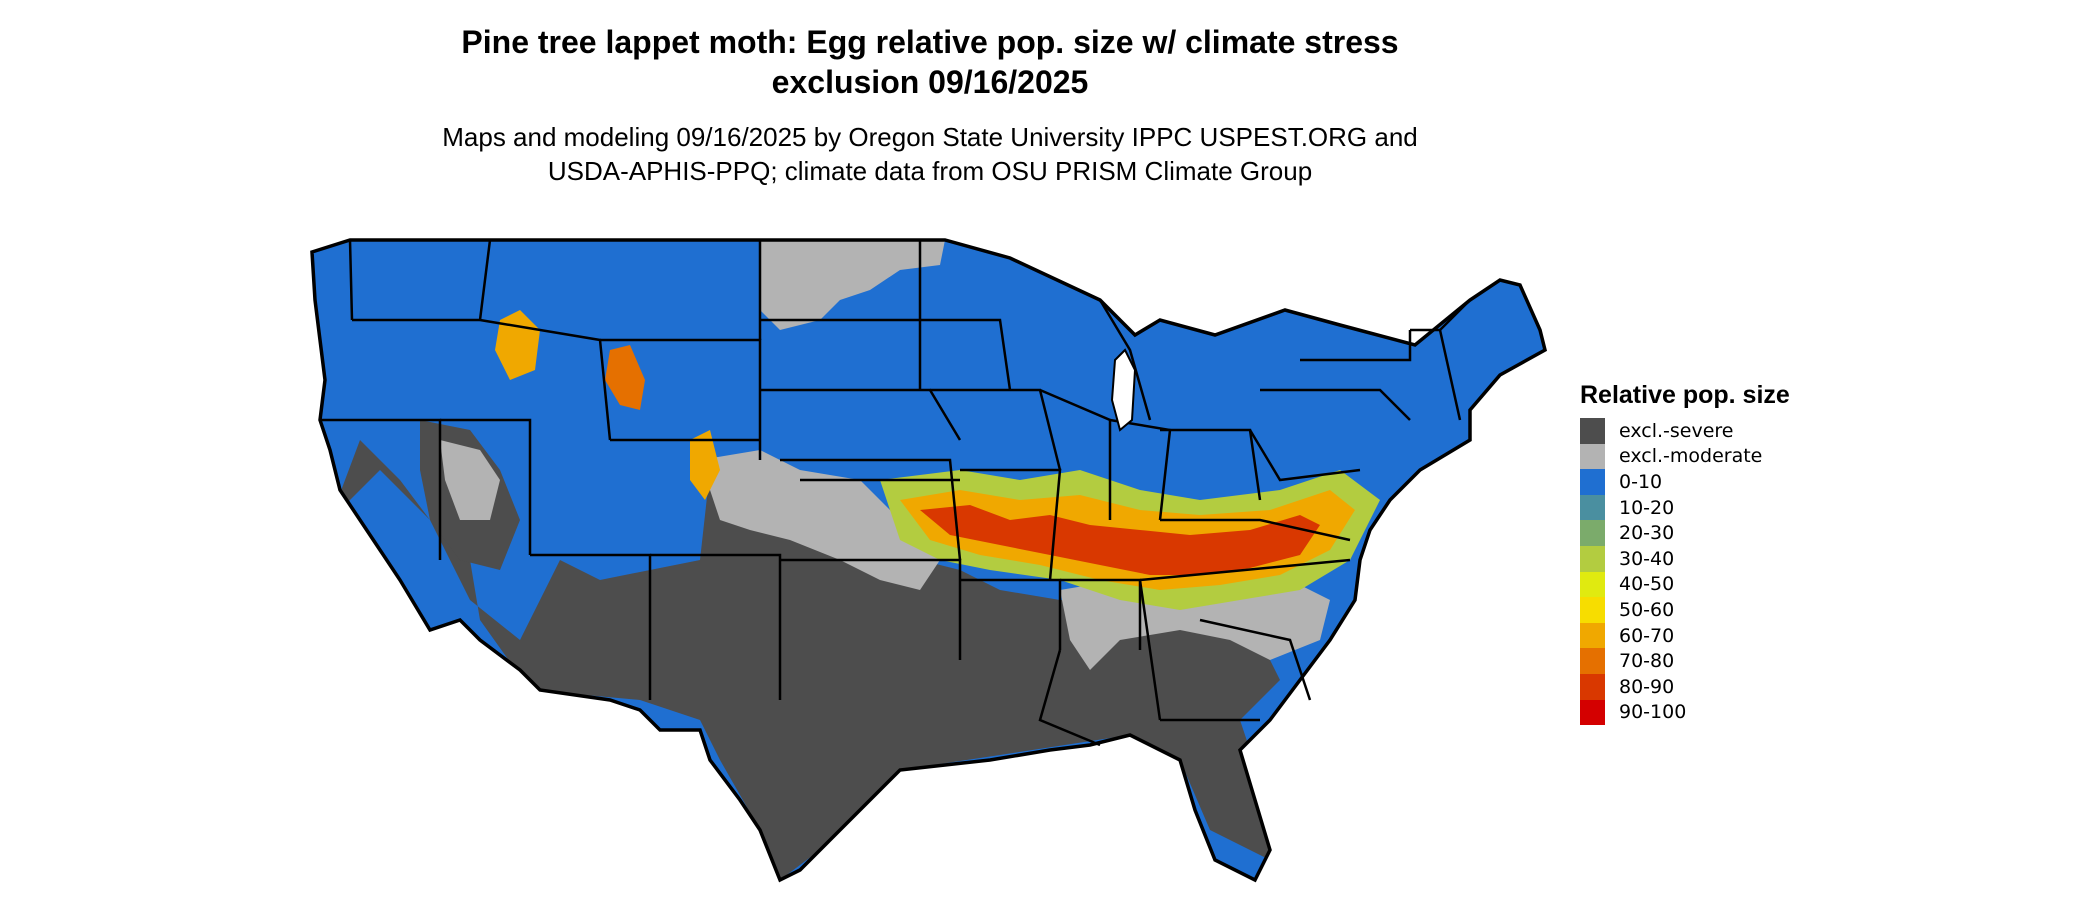 This screenshot has width=2100, height=900. Describe the element at coordinates (1647, 558) in the screenshot. I see `legend-label: 30-40` at that location.